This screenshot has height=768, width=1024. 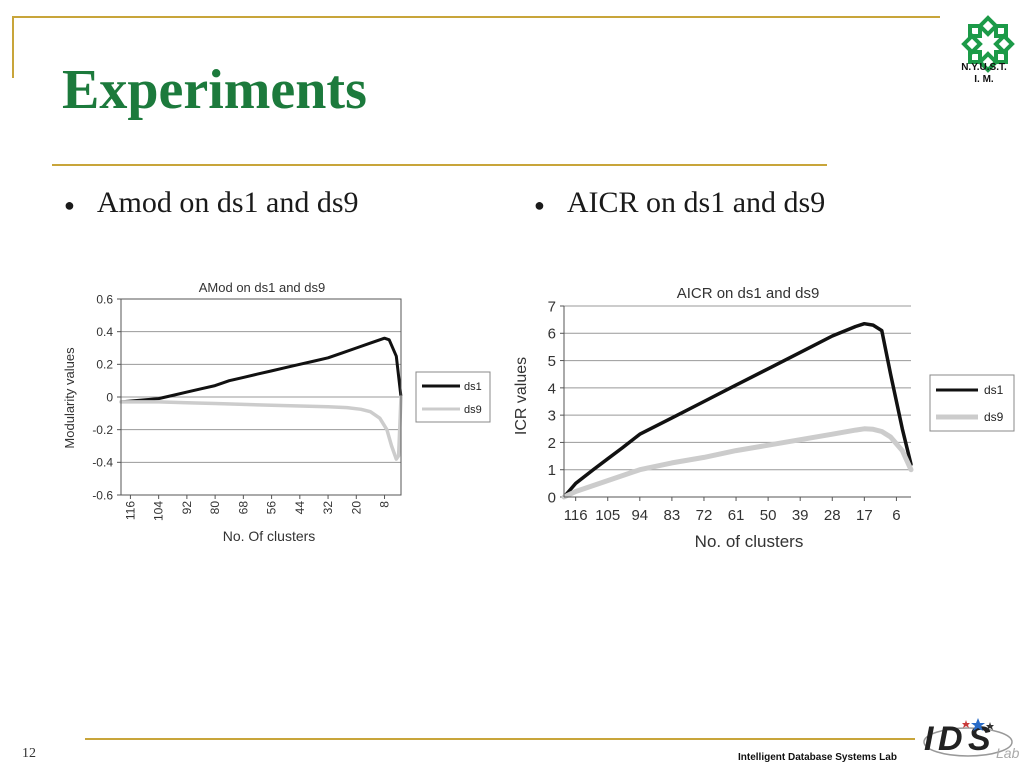 I want to click on y-tick-label: 0.4, so click(x=104, y=332).